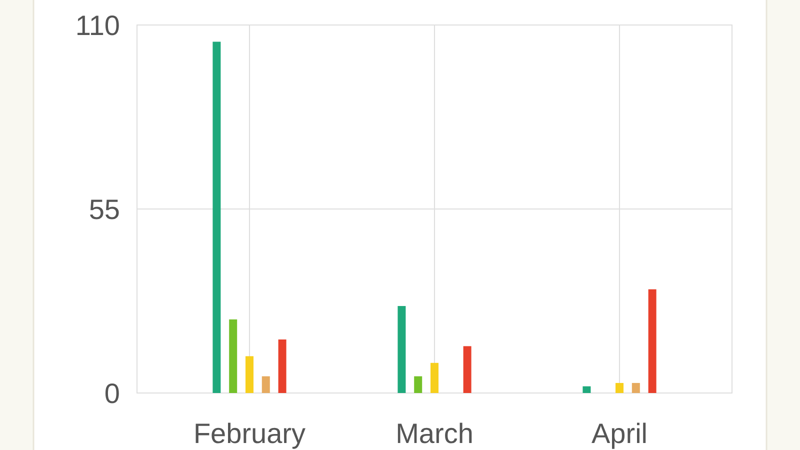  What do you see at coordinates (104, 210) in the screenshot?
I see `y-tick-label: 55` at bounding box center [104, 210].